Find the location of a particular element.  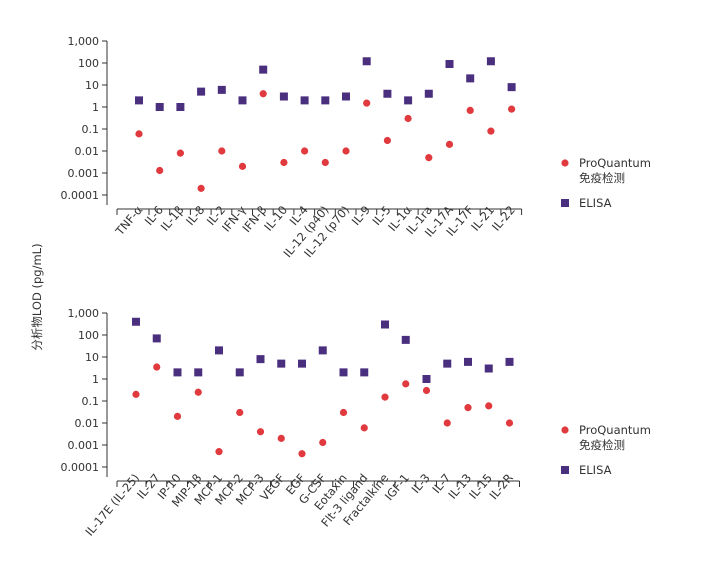

x-category-label: IL-17E (IL-25) is located at coordinates (112, 505).